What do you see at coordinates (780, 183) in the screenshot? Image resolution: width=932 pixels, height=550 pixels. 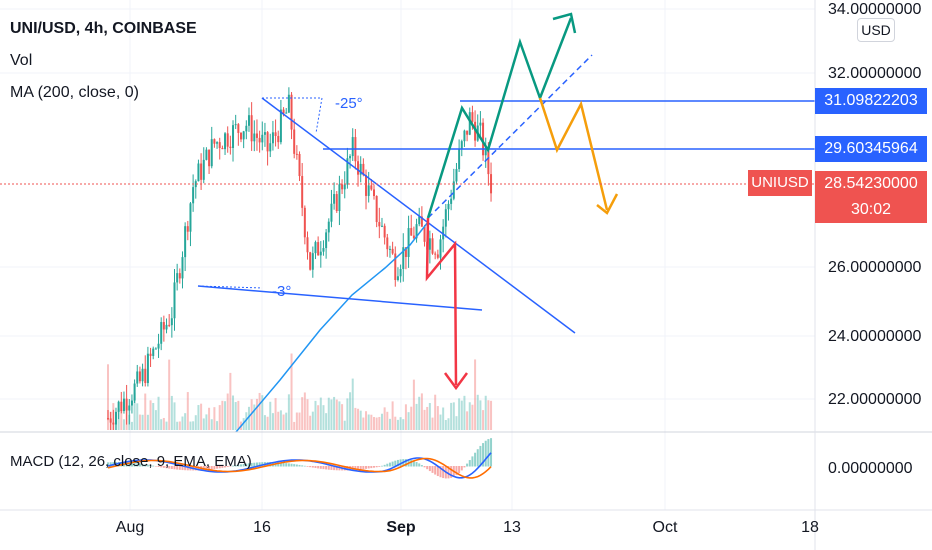 I see `symbol-price-tag: UNIUSD` at bounding box center [780, 183].